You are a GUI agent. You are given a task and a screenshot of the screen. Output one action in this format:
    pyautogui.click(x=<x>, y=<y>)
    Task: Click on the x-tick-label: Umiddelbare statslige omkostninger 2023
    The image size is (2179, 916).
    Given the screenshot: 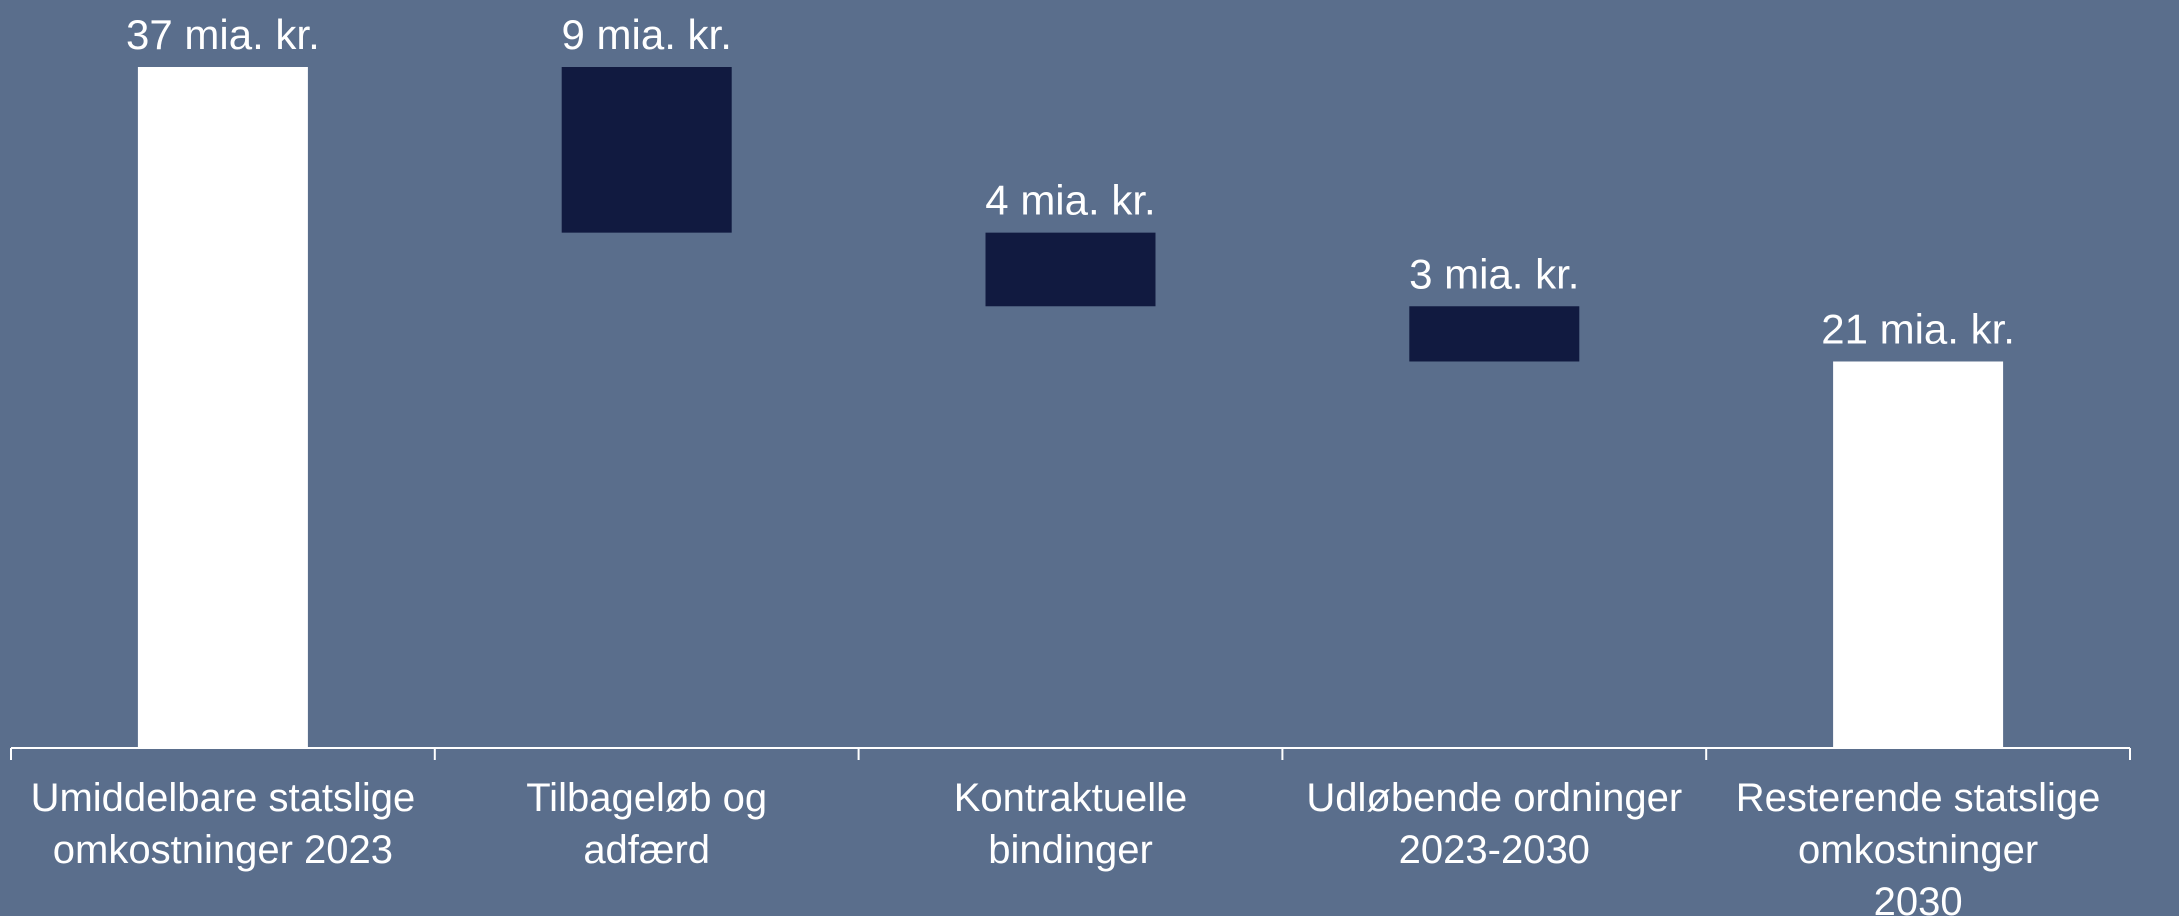 What is the action you would take?
    pyautogui.click(x=223, y=824)
    